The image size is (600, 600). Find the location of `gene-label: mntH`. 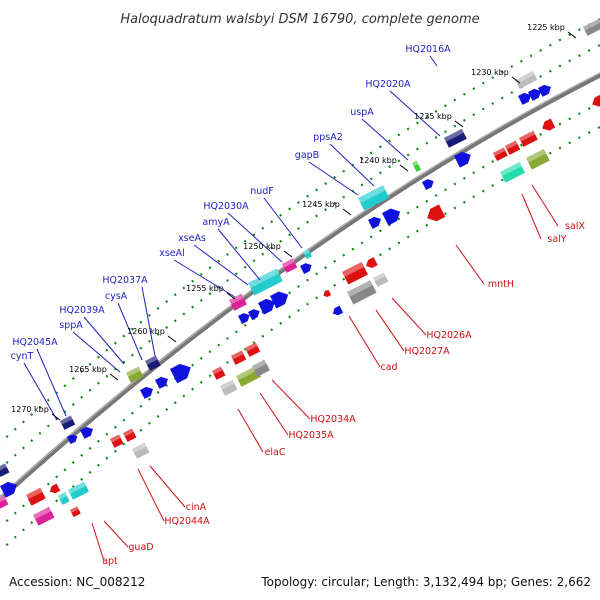

gene-label: mntH is located at coordinates (501, 284).